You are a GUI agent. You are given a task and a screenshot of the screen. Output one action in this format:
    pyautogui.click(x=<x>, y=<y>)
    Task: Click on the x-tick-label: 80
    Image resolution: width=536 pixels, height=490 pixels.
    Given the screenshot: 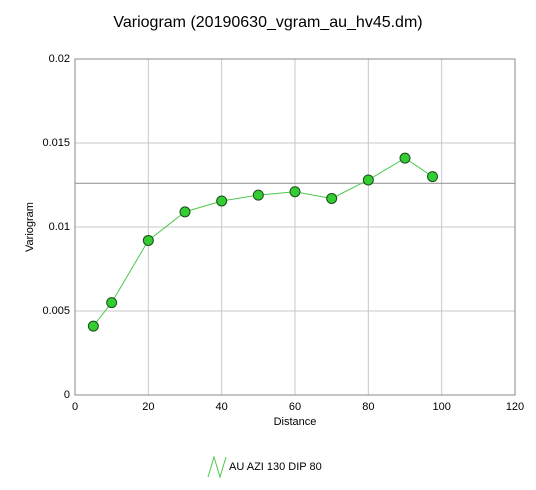 What is the action you would take?
    pyautogui.click(x=368, y=407)
    